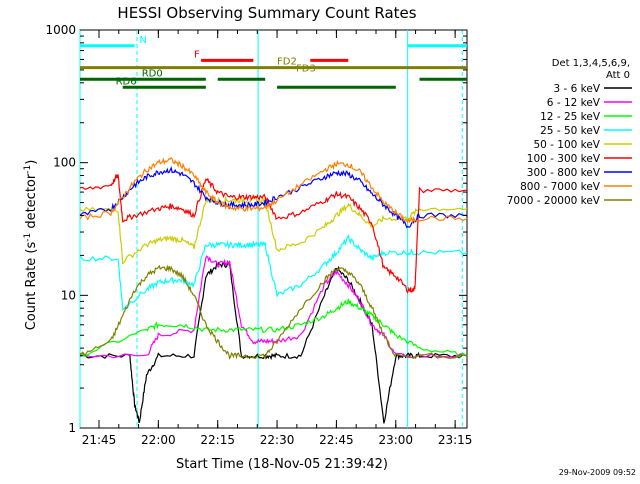 This screenshot has height=484, width=640. I want to click on x-tick-label-3: 22:30, so click(277, 440).